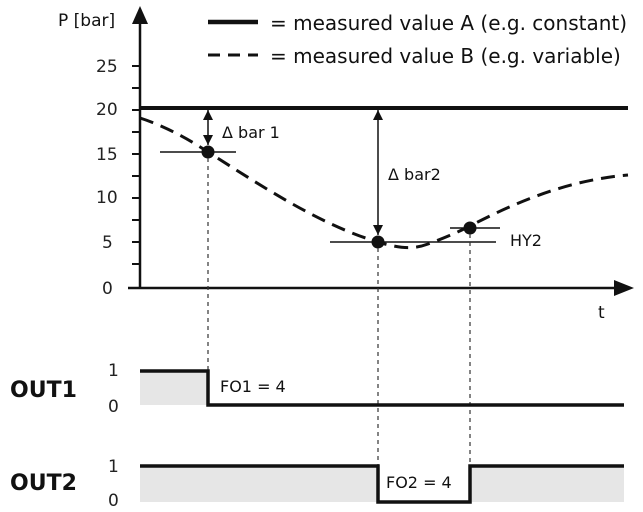 Image resolution: width=643 pixels, height=512 pixels. What do you see at coordinates (382, 388) in the screenshot?
I see `out1-signal` at bounding box center [382, 388].